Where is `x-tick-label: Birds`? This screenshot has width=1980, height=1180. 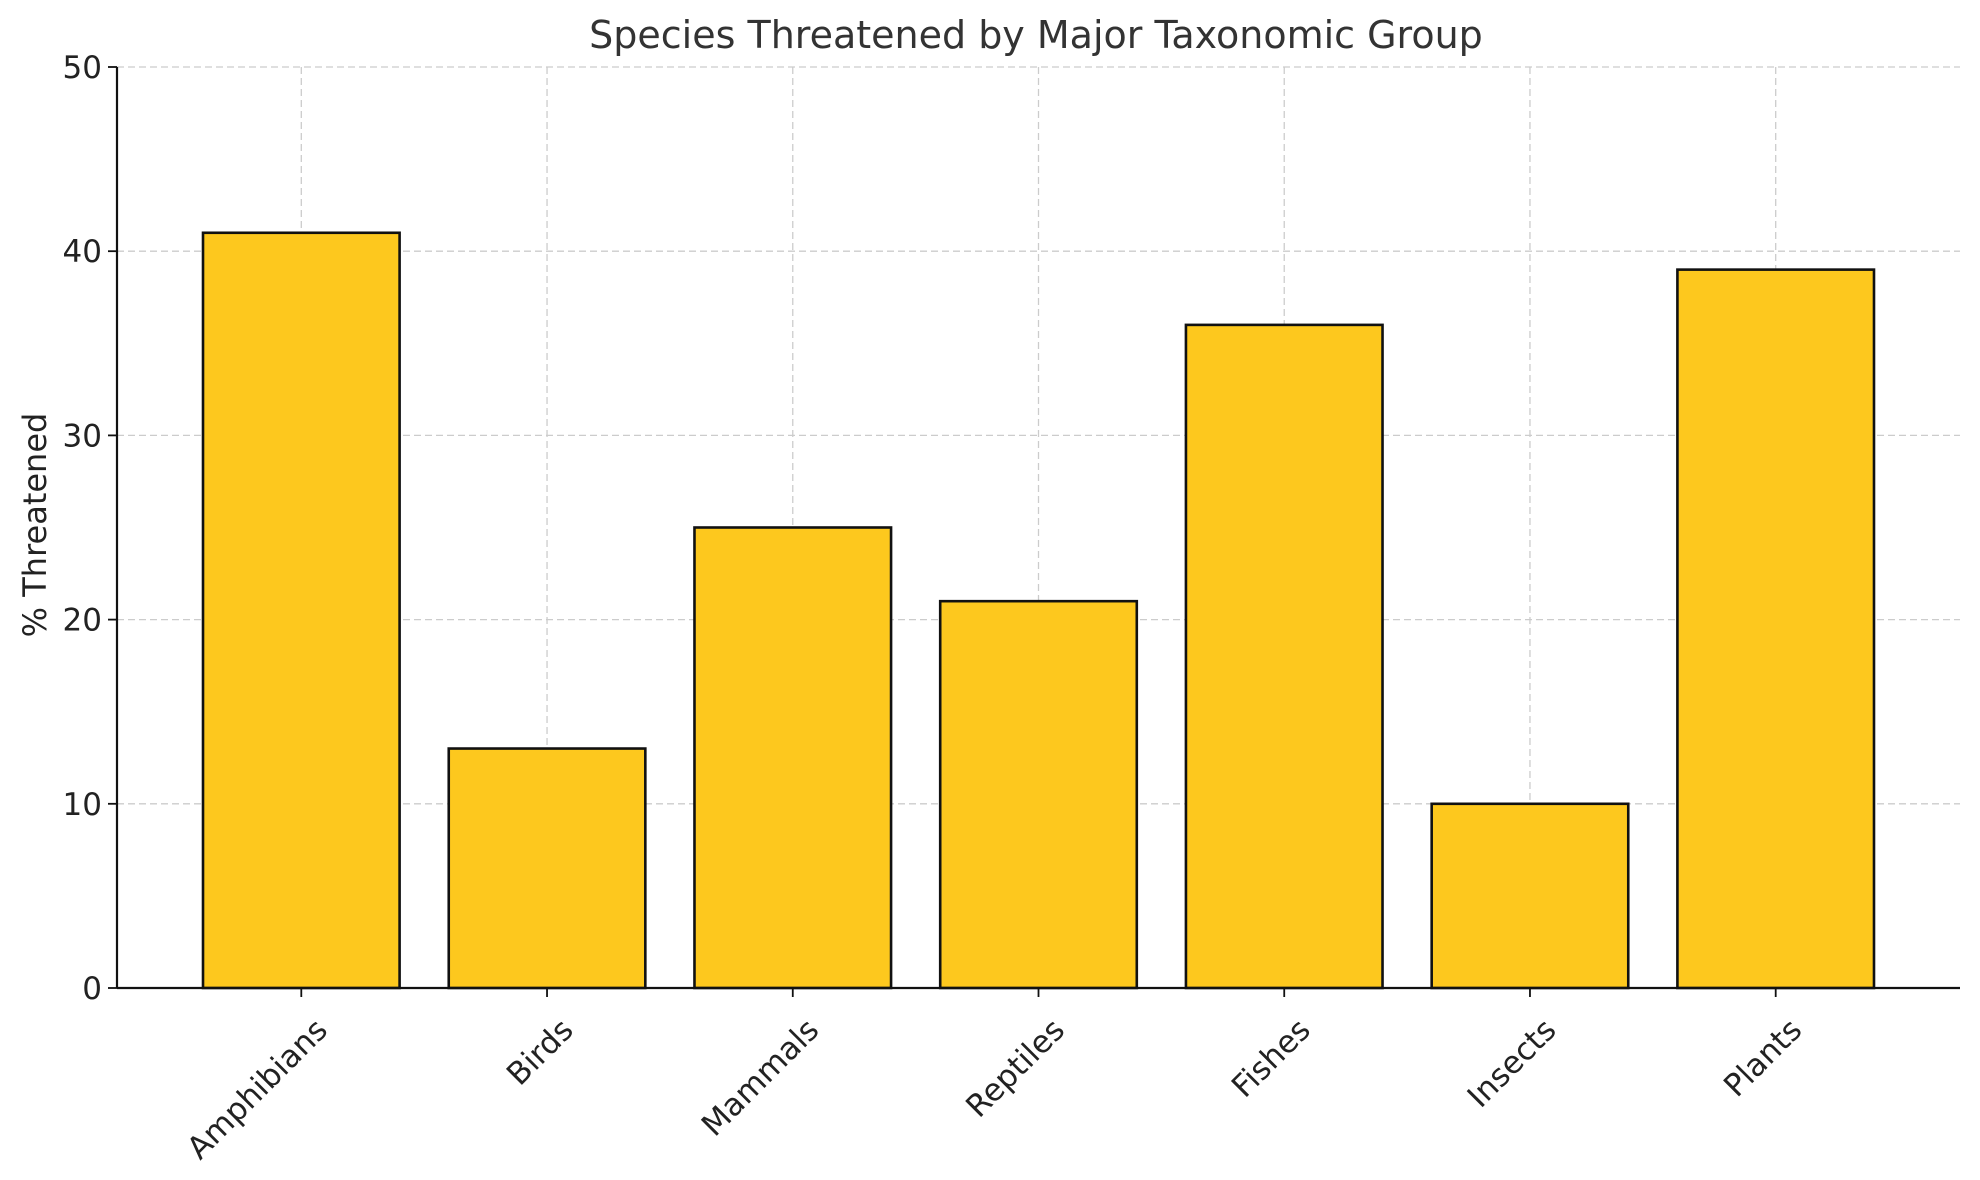 x-tick-label: Birds is located at coordinates (540, 1052).